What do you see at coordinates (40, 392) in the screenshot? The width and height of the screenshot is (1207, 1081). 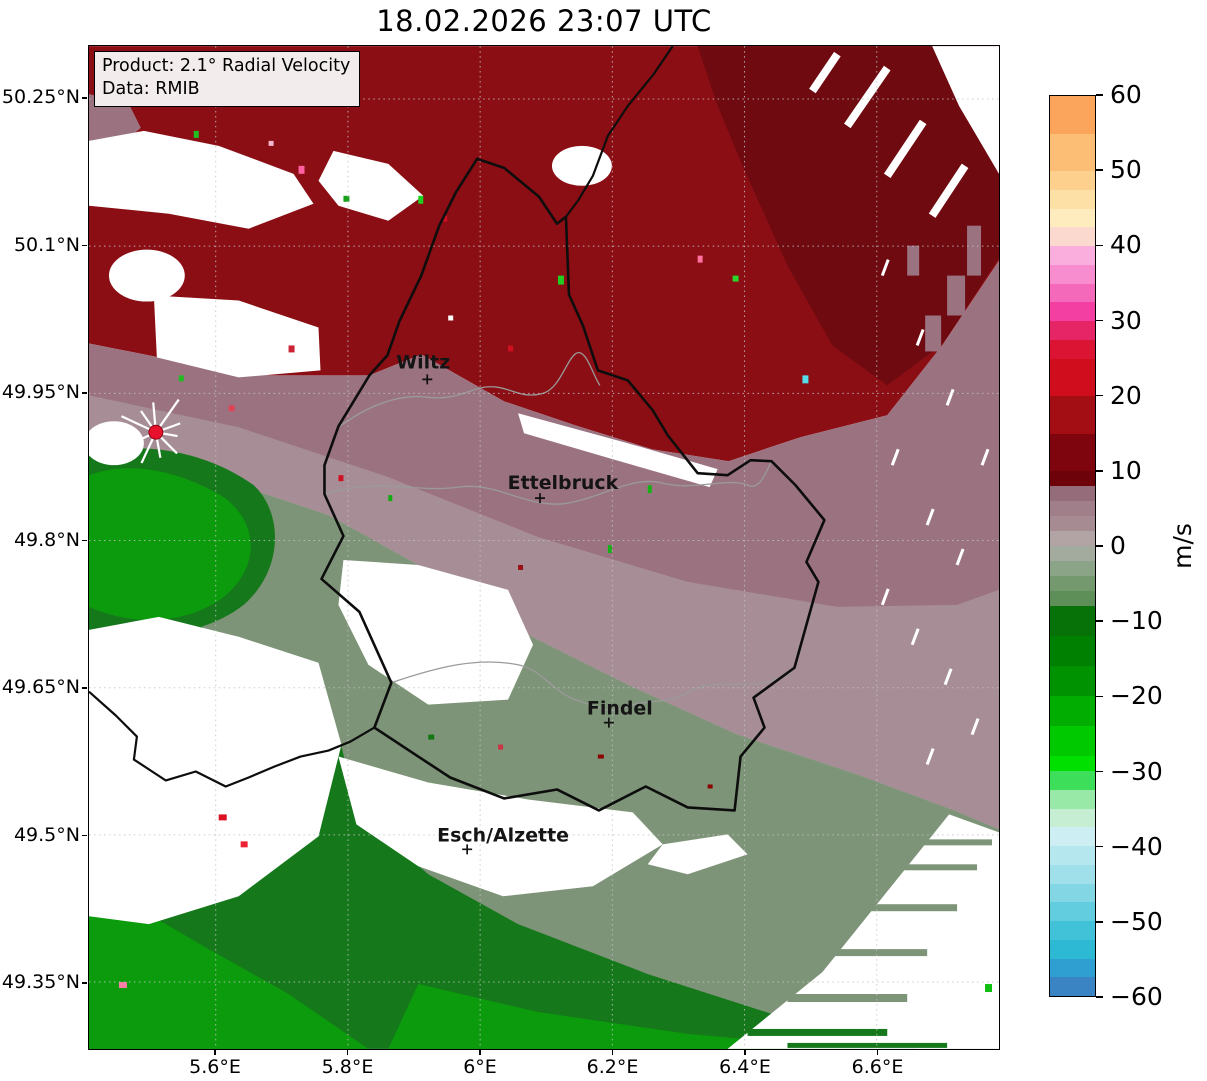 I see `y-axis-tick-label: 49.95°N` at bounding box center [40, 392].